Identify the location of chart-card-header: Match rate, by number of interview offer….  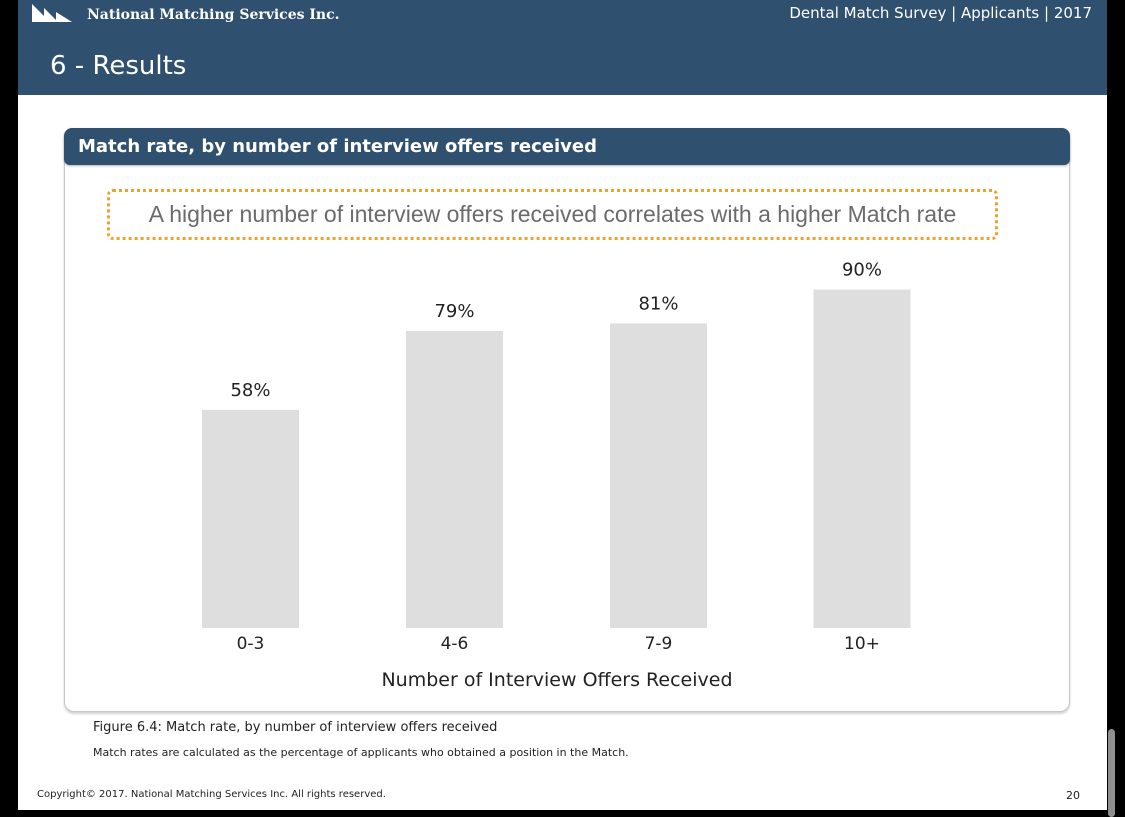
(567, 146).